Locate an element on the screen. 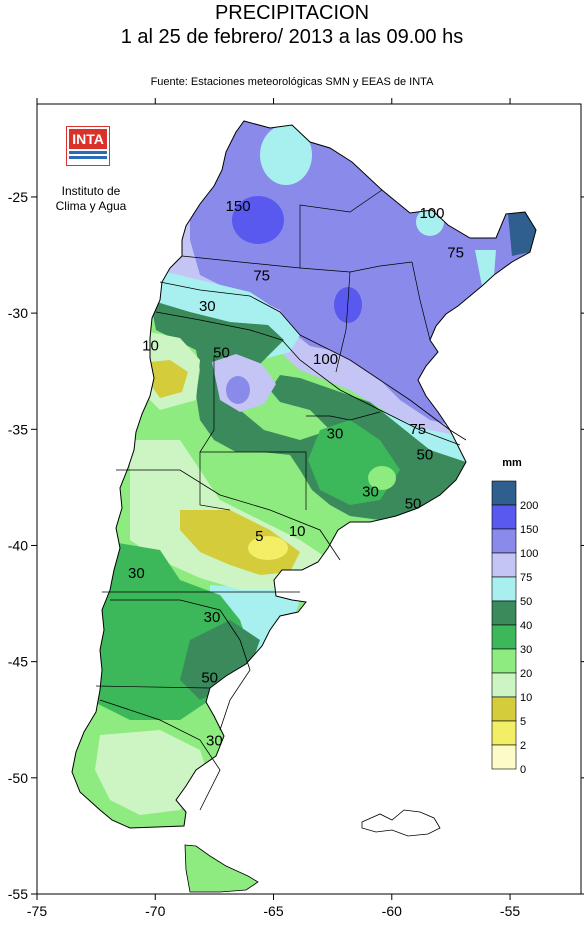 The image size is (584, 928). legend-label: 20 is located at coordinates (526, 674).